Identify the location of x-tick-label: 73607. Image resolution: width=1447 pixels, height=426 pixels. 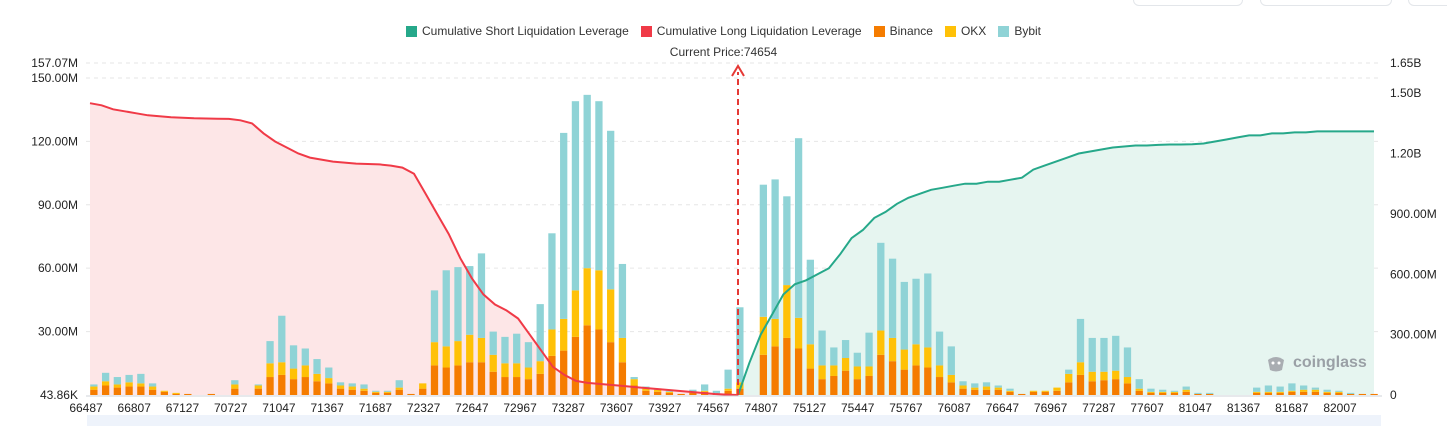
(617, 408).